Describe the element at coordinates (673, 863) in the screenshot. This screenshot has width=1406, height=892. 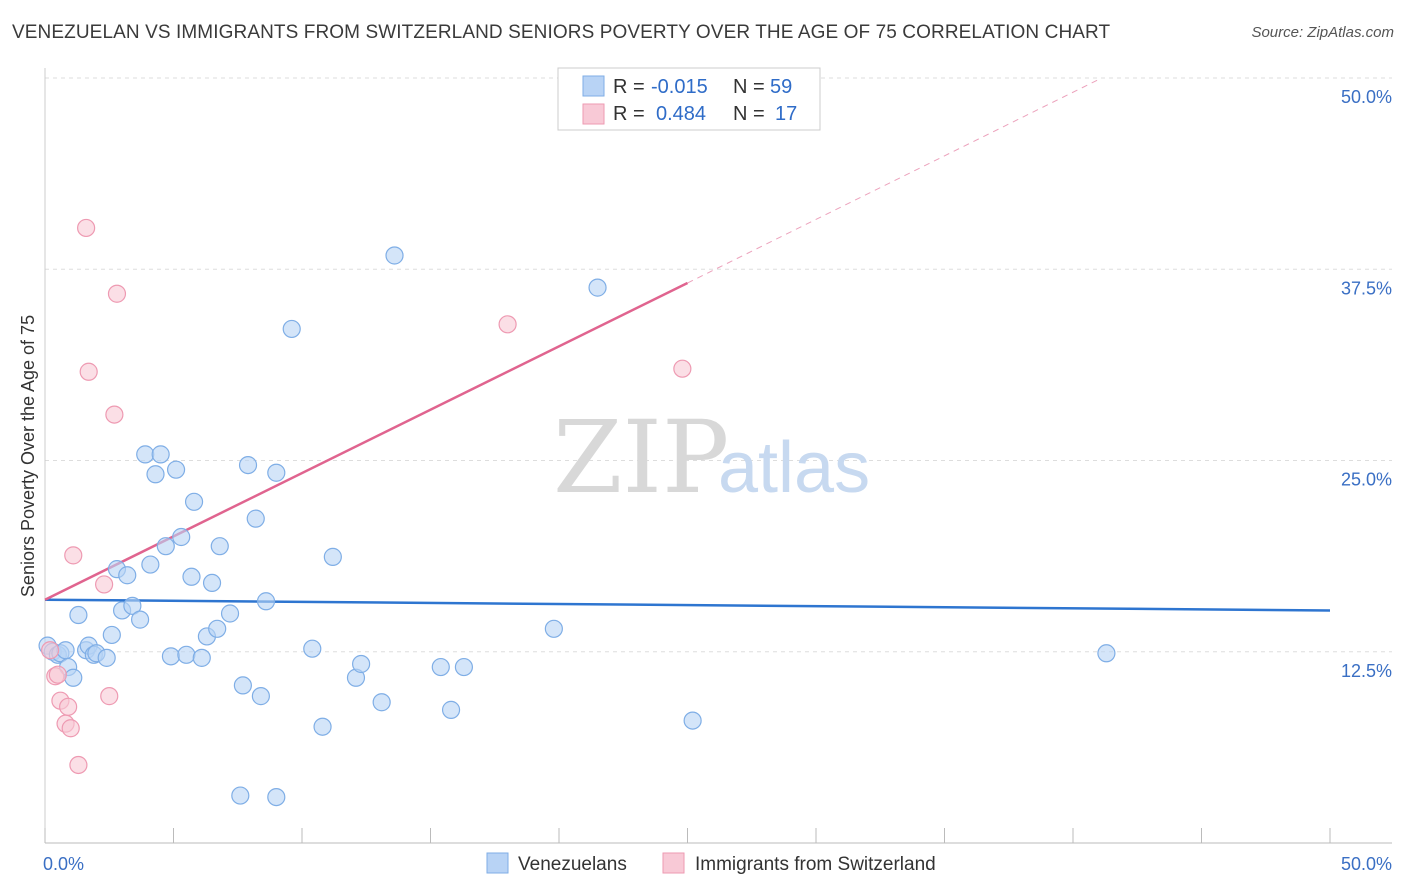
I see `bottom-legend-swatch-swiss` at that location.